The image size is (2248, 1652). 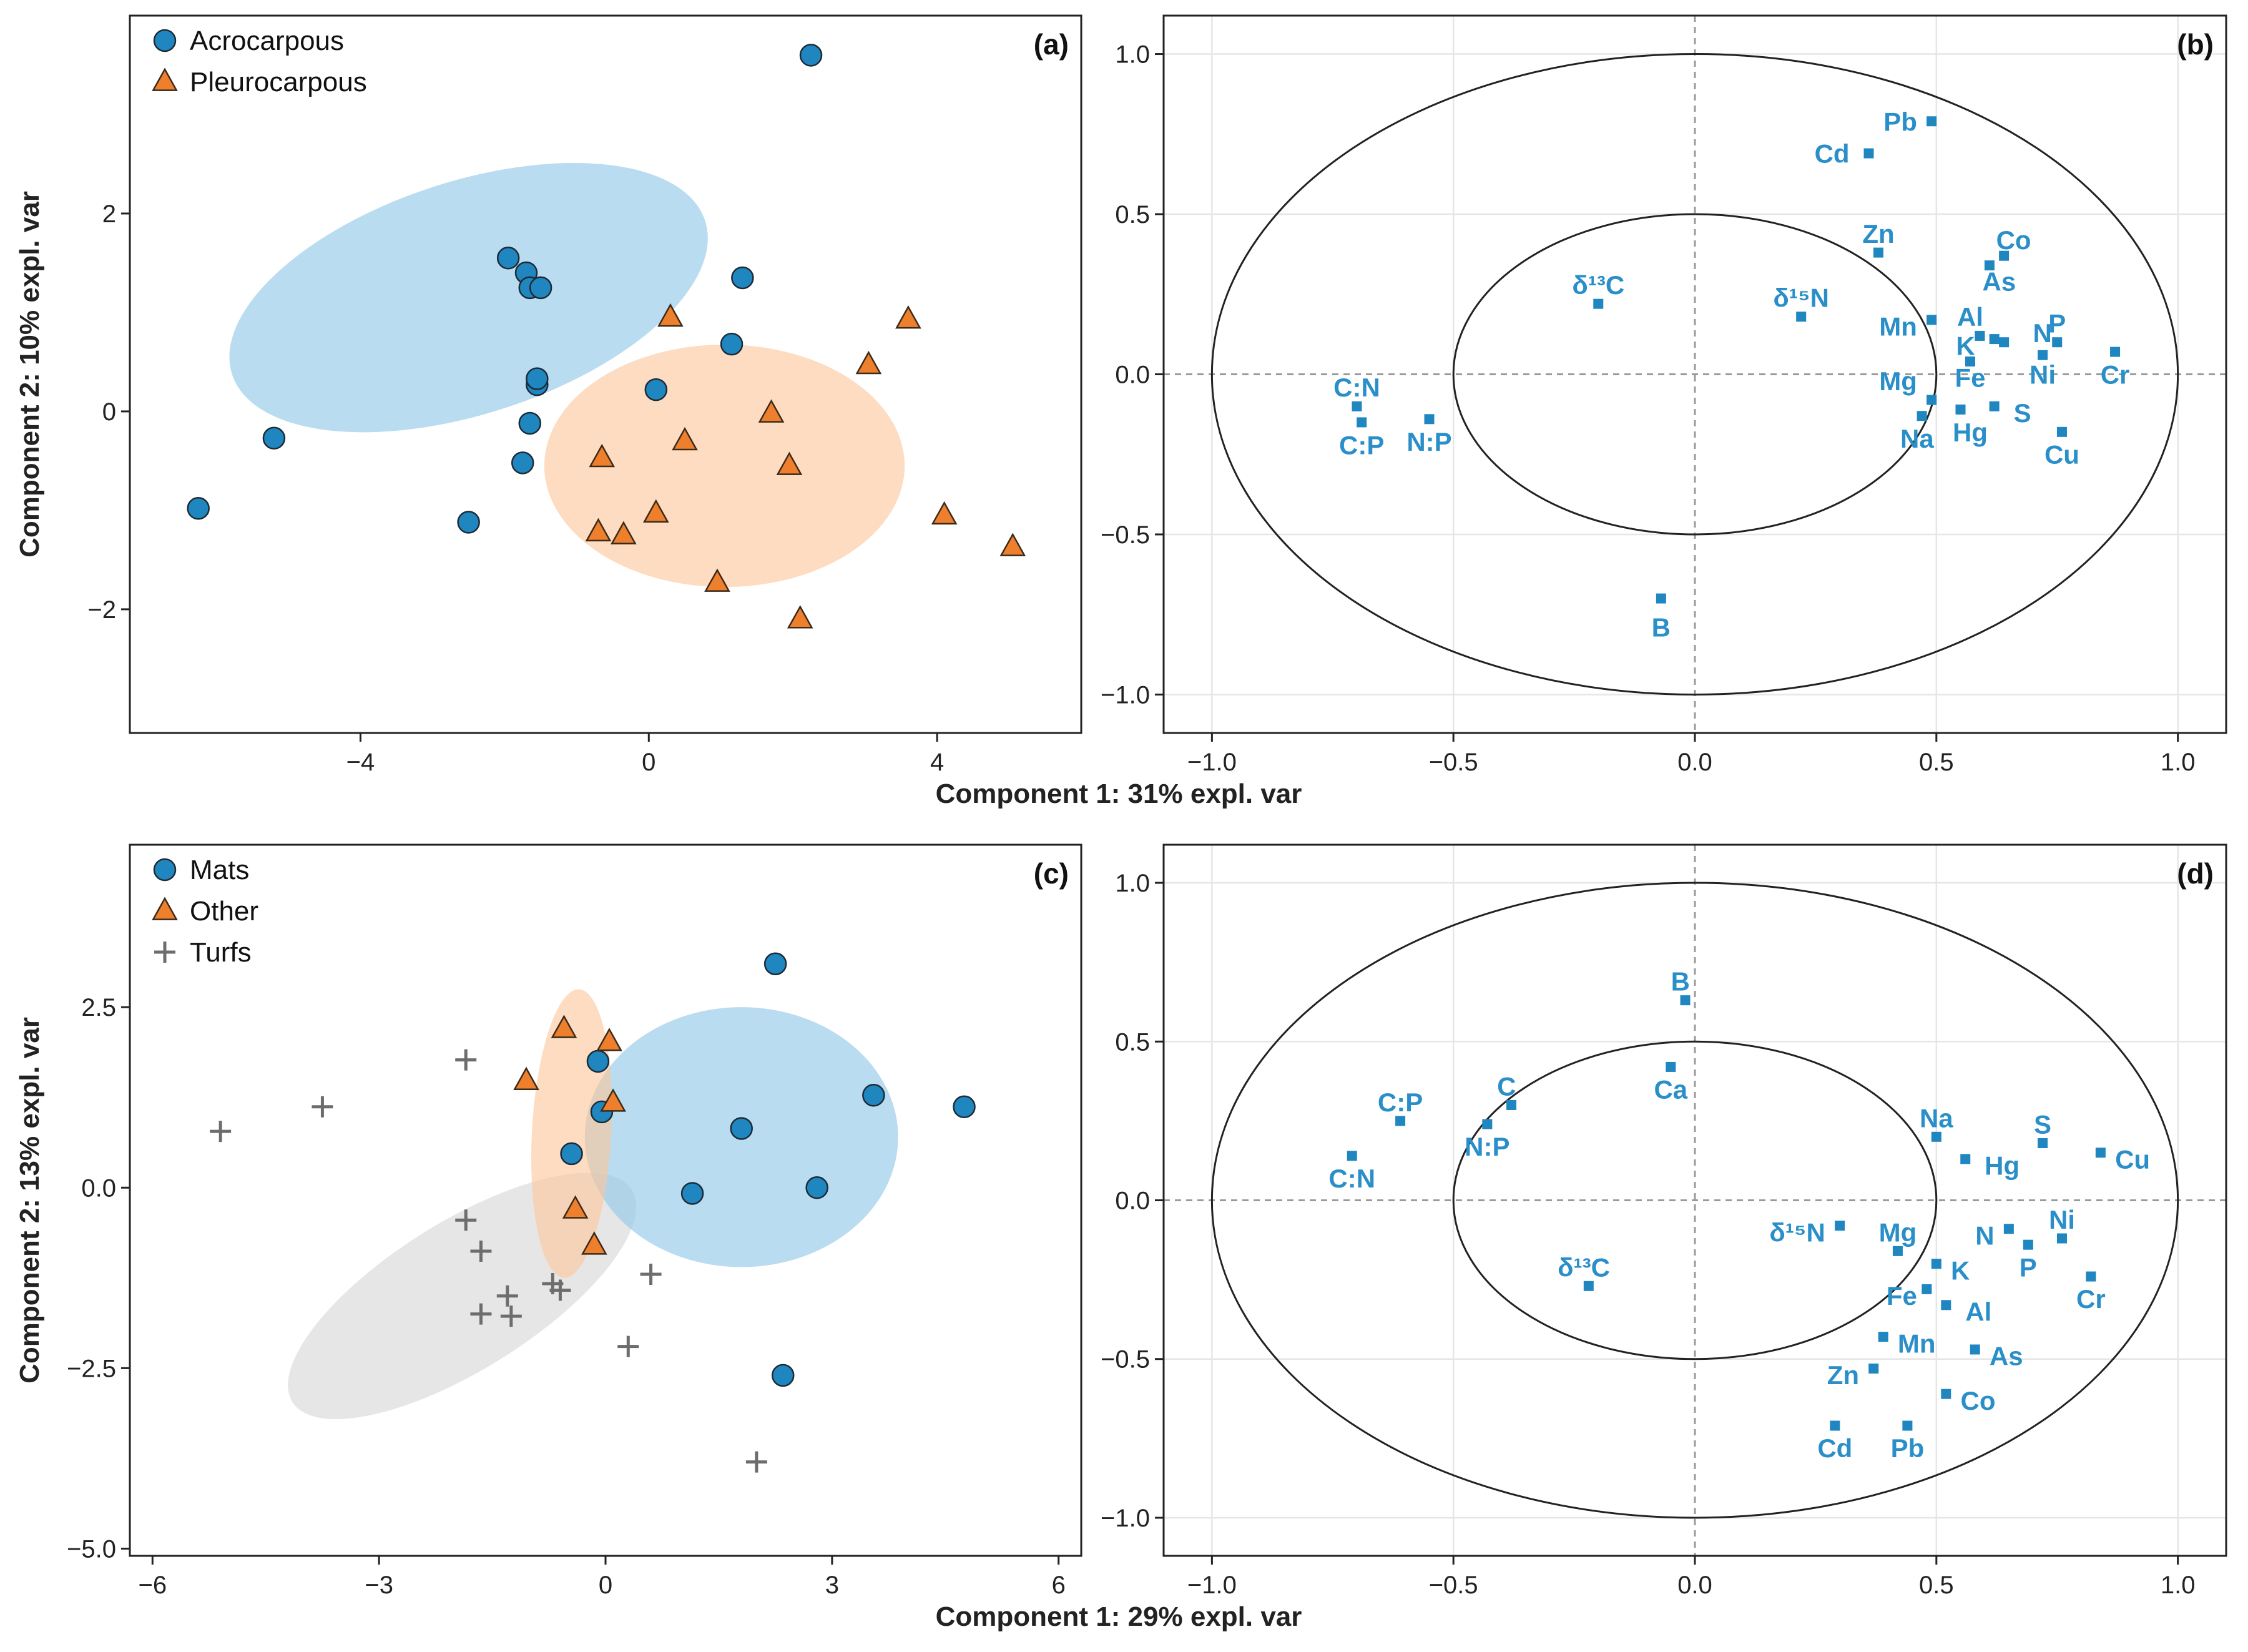 I want to click on x-tick-label: −0.5, so click(x=1453, y=762).